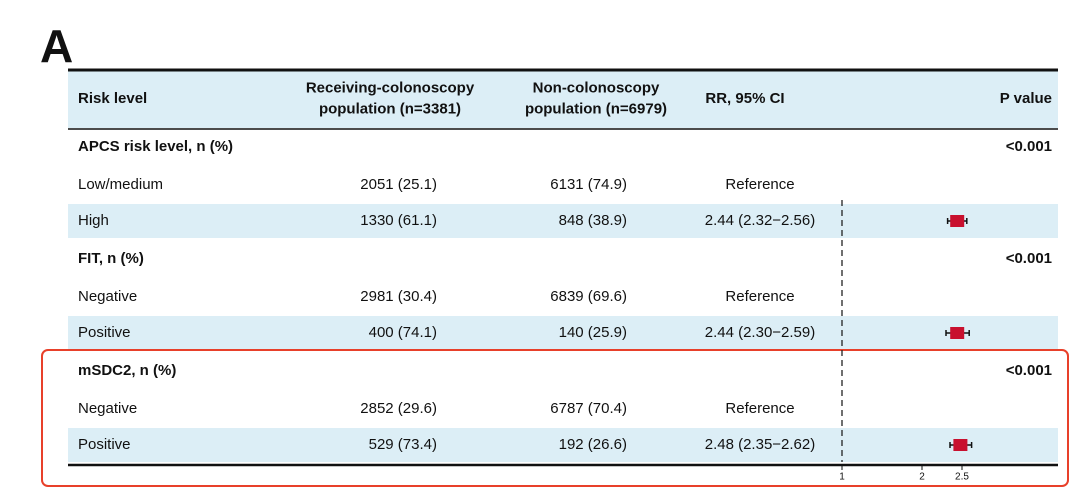 This screenshot has width=1080, height=490. I want to click on x-tick-label: 1, so click(842, 477).